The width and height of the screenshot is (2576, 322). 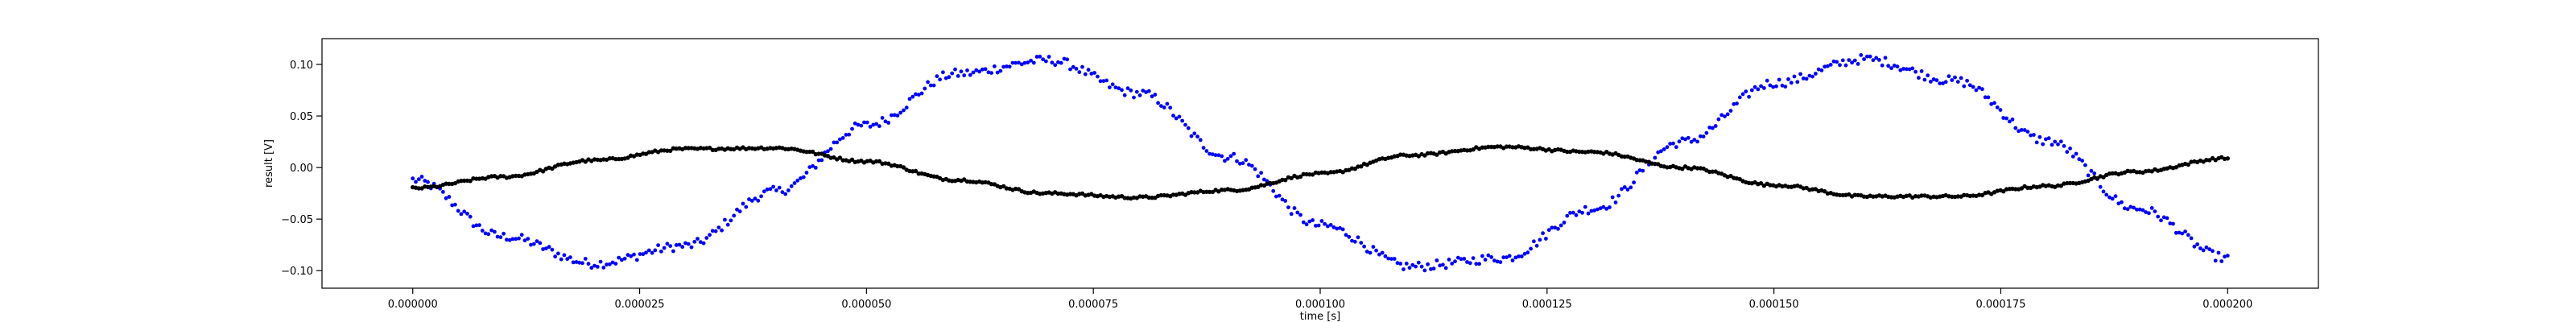 I want to click on y-axis-label: result [V], so click(x=269, y=163).